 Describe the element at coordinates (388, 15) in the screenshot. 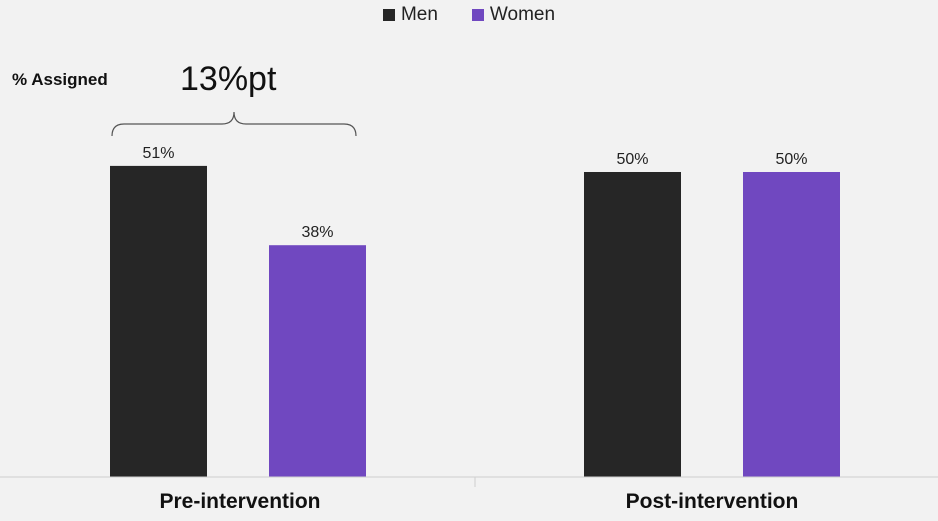

I see `legend-swatch-men` at that location.